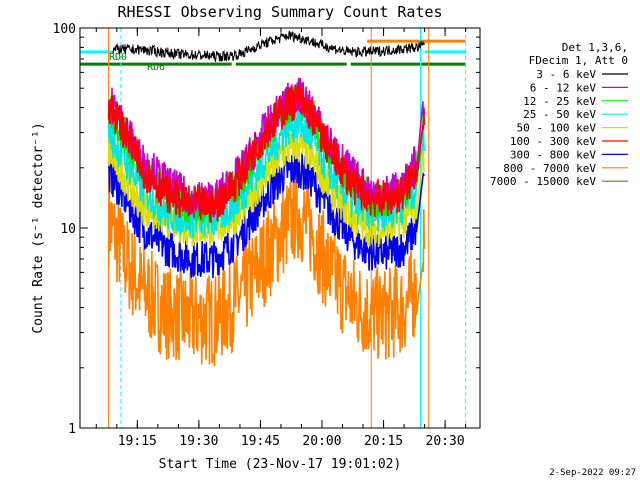 The height and width of the screenshot is (480, 640). What do you see at coordinates (549, 168) in the screenshot?
I see `legend-label-7: 800 - 7000 keV` at bounding box center [549, 168].